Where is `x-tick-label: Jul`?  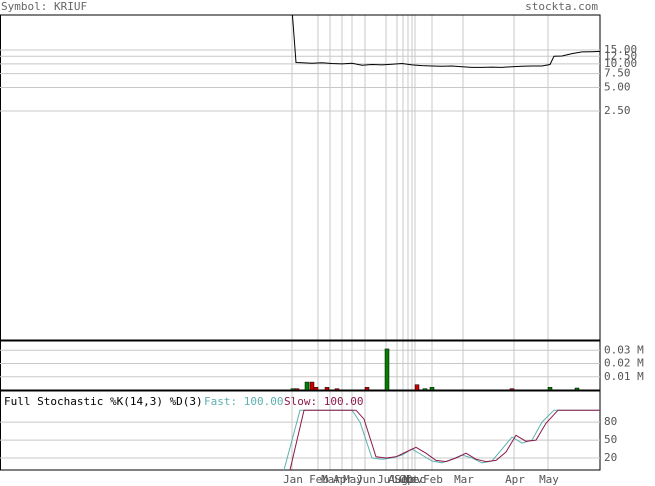 x-tick-label: Jul is located at coordinates (387, 479).